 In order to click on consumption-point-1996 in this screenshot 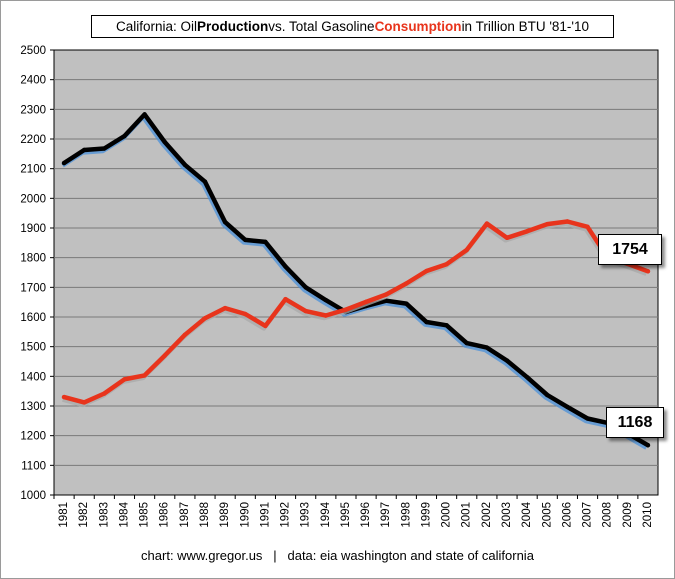, I will do `click(366, 302)`.